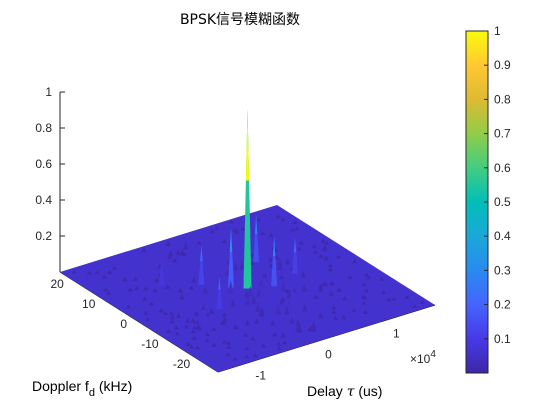 This screenshot has height=420, width=560. Describe the element at coordinates (43, 200) in the screenshot. I see `z-tick-label: 0.4` at that location.